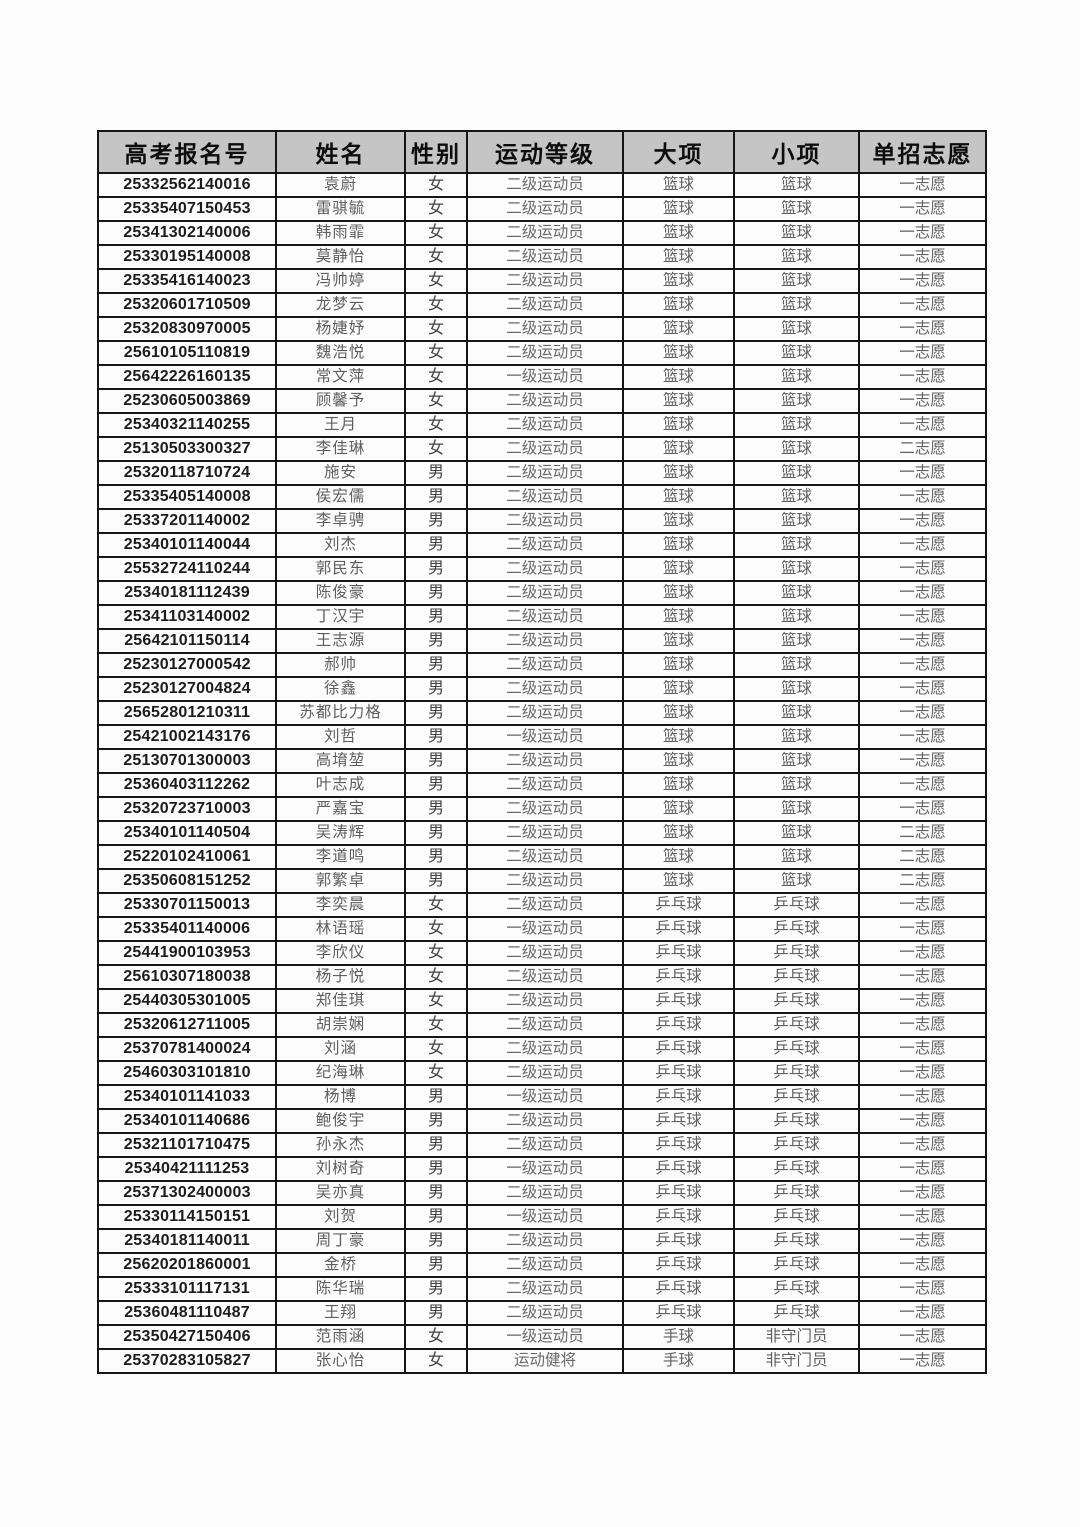 The height and width of the screenshot is (1527, 1080). Describe the element at coordinates (340, 665) in the screenshot. I see `cell-name: 郝帅` at that location.